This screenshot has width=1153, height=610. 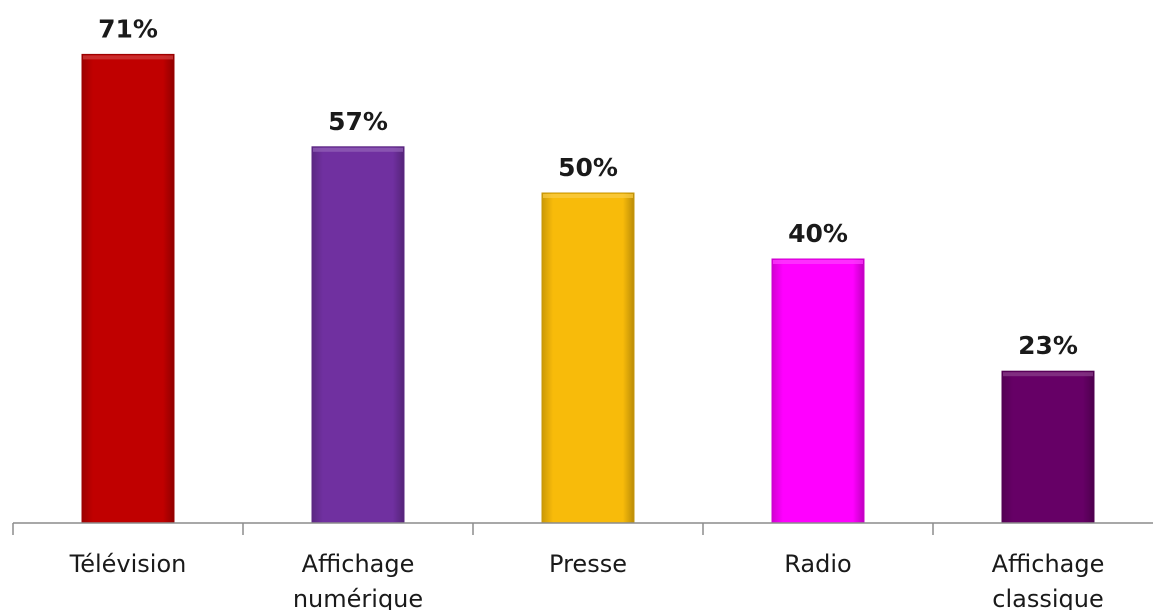 What do you see at coordinates (358, 121) in the screenshot?
I see `value-label-1: 57%` at bounding box center [358, 121].